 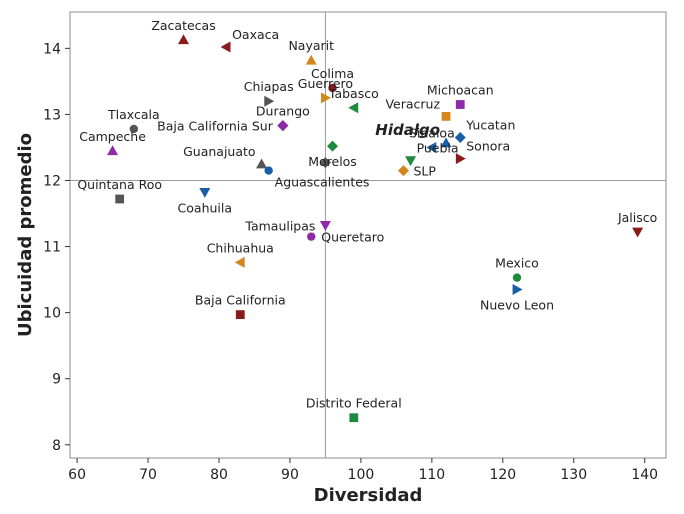 I want to click on point-baja-california-sur, so click(x=283, y=126).